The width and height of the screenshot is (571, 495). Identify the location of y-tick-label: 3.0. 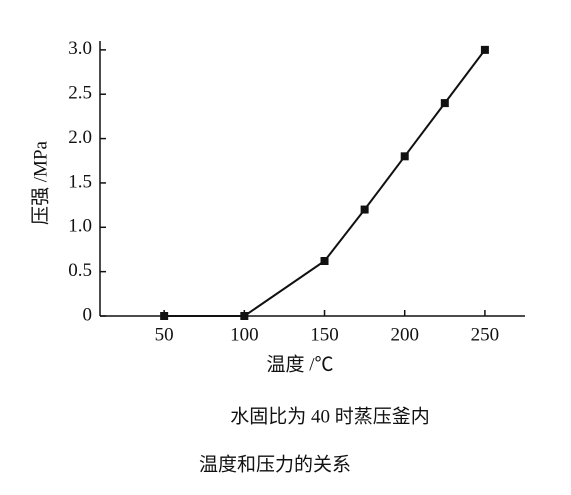
(80, 48).